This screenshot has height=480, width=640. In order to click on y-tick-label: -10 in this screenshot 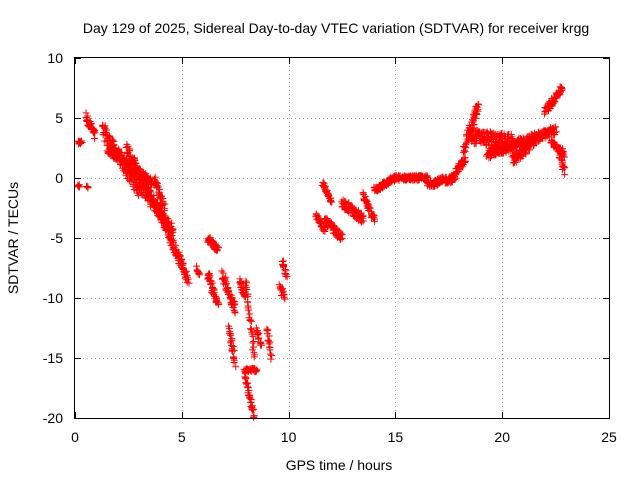, I will do `click(53, 298)`.